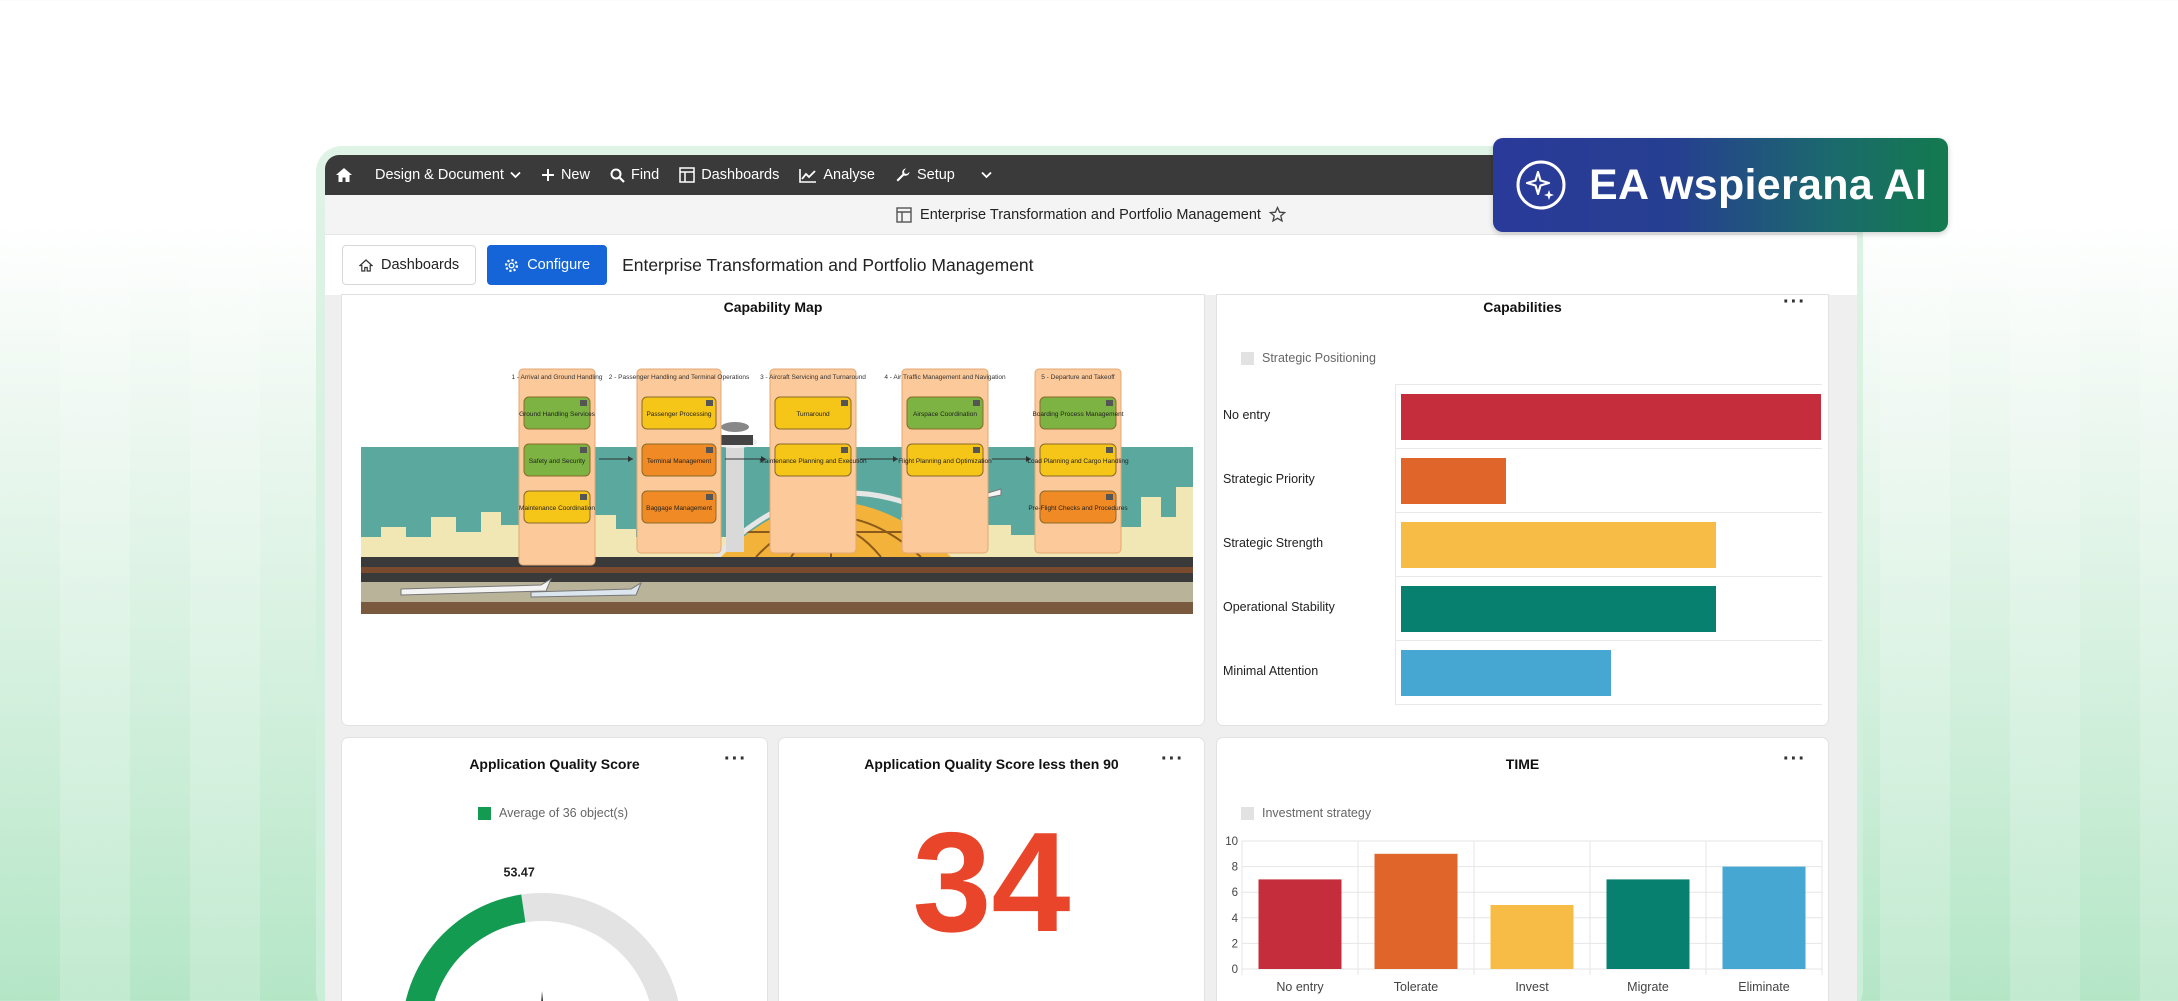 The image size is (2178, 1001). I want to click on control-tower, so click(735, 497).